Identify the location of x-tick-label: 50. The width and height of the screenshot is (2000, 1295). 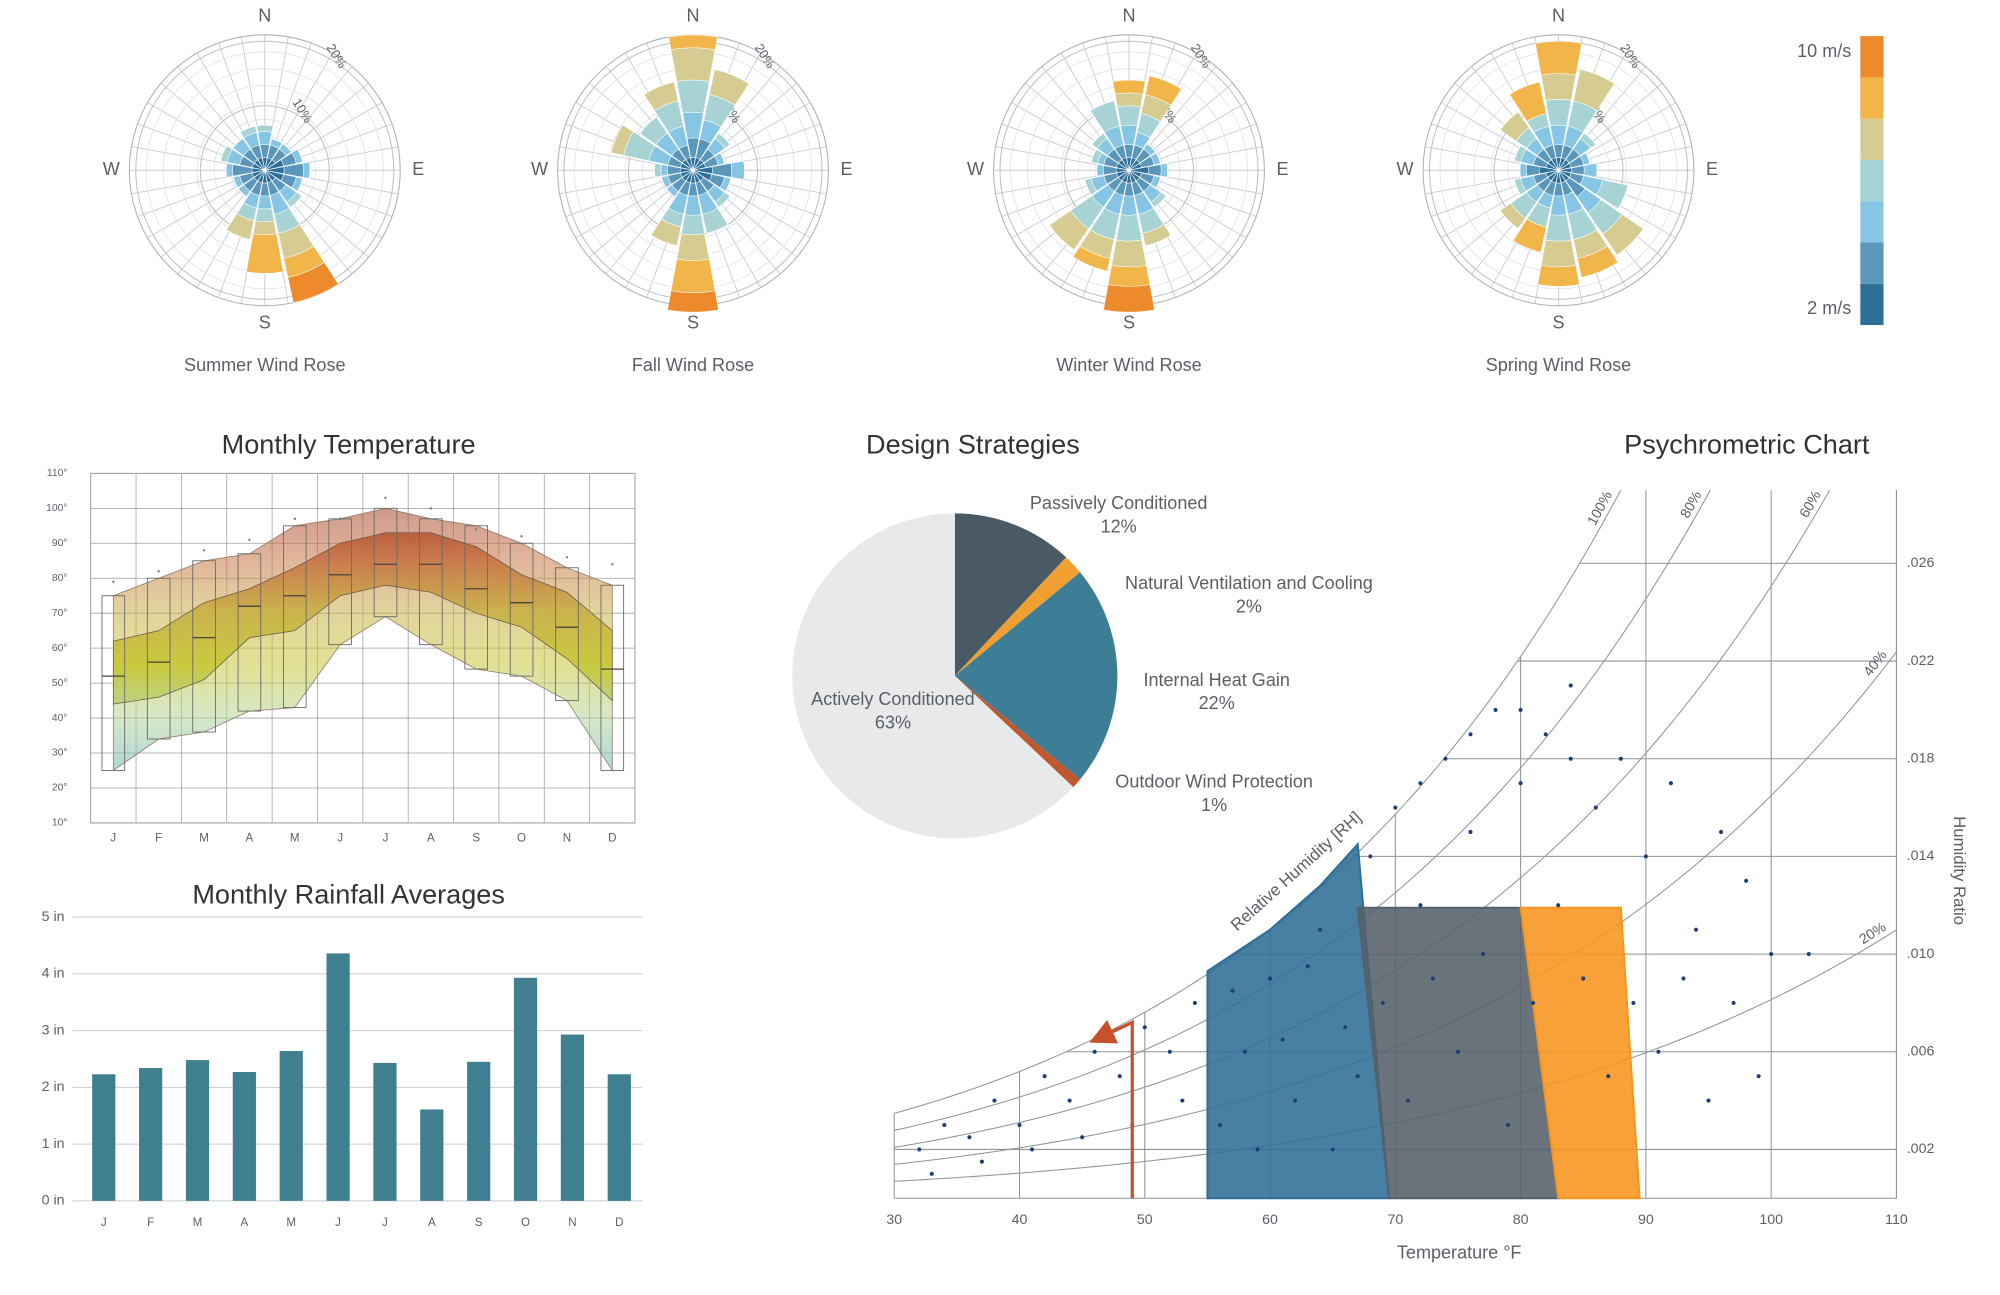
(1145, 1220).